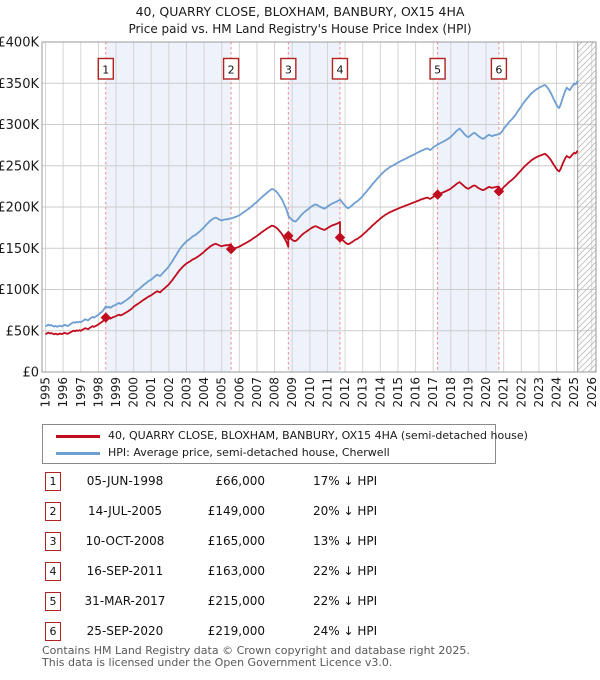 The height and width of the screenshot is (680, 600). I want to click on x-tick-label: 1996, so click(63, 392).